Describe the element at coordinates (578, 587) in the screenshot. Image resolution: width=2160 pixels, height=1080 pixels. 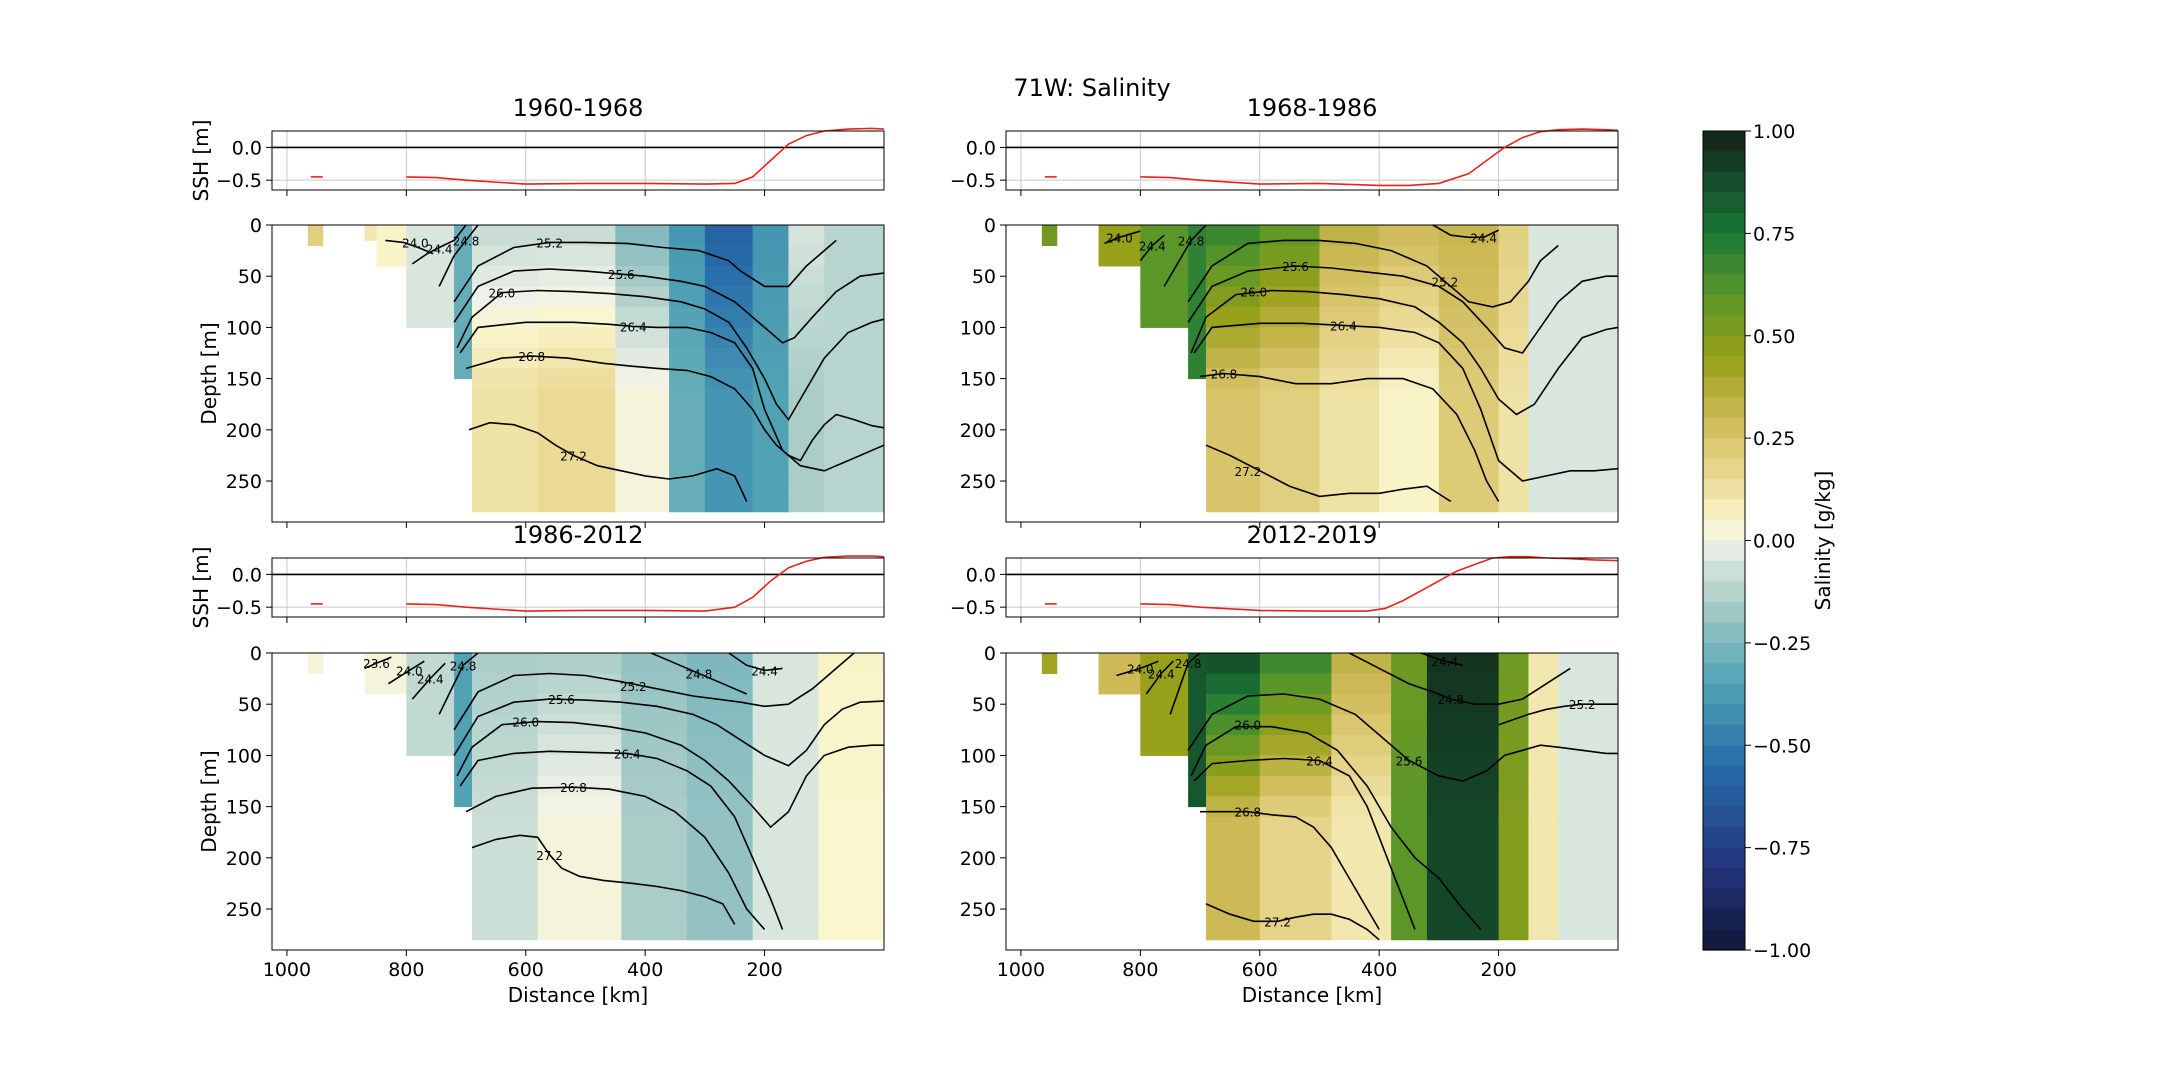
I see `ssh-frame` at that location.